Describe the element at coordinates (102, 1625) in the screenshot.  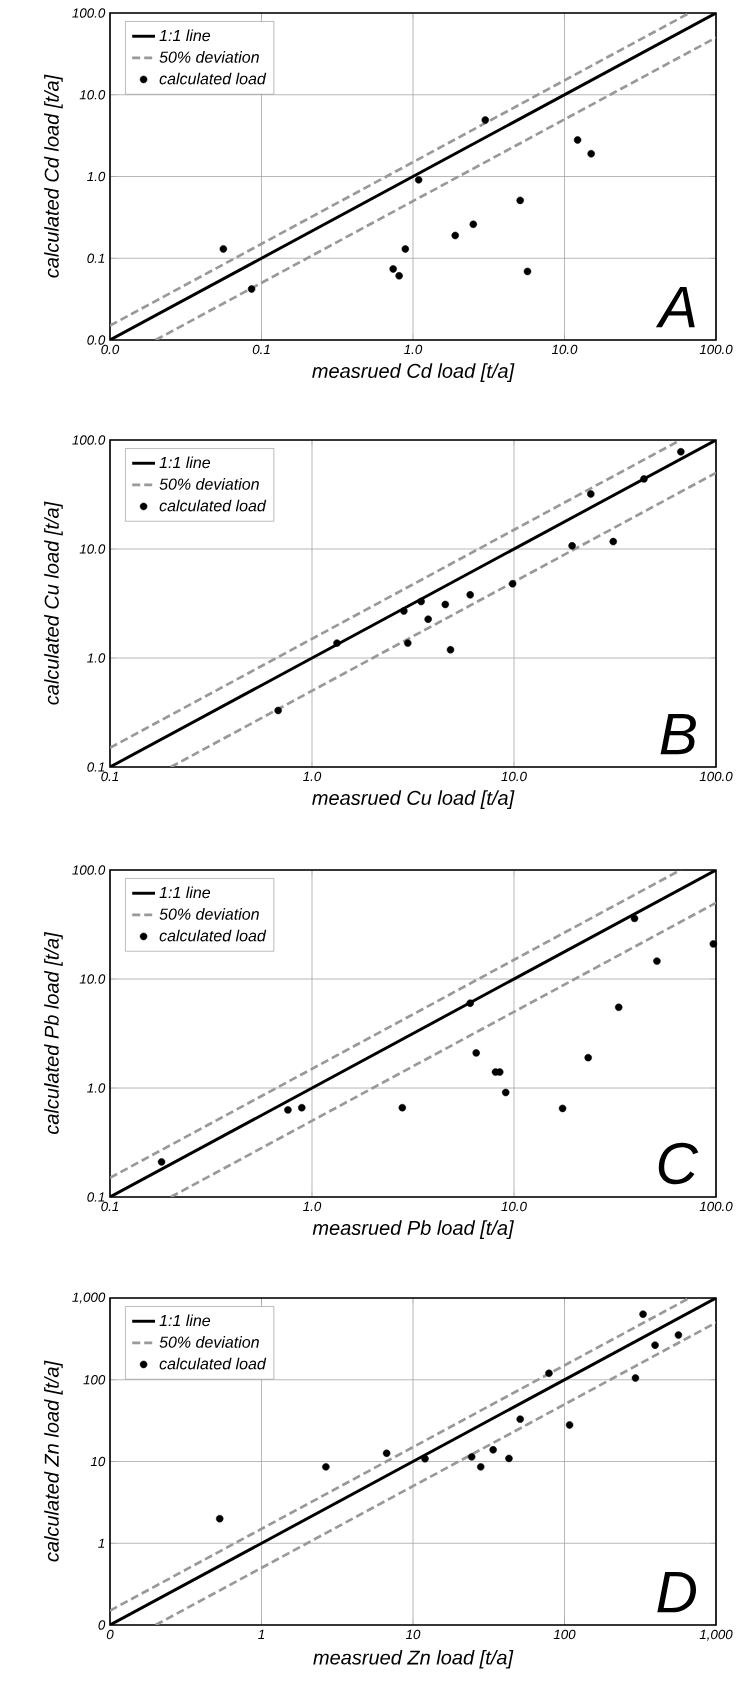
I see `y-tick-label: 0` at that location.